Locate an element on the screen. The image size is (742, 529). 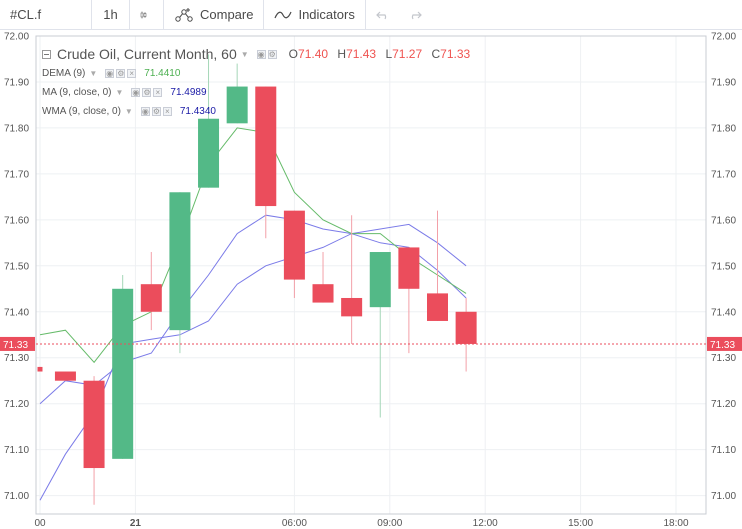
open-key: O is located at coordinates (293, 54).